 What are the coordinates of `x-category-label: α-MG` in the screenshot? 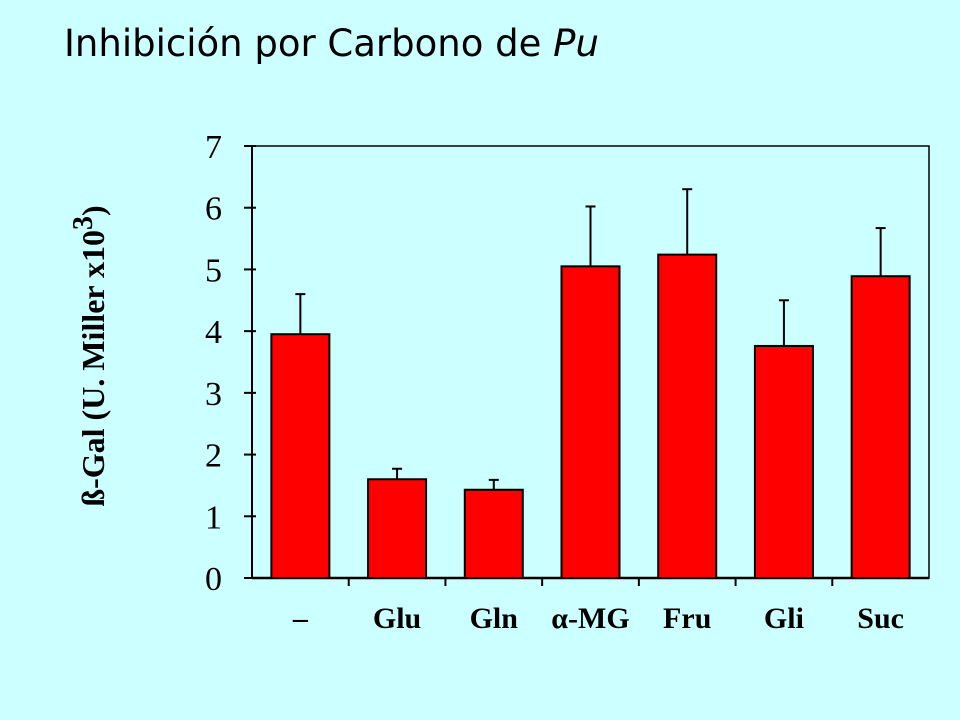 It's located at (590, 618).